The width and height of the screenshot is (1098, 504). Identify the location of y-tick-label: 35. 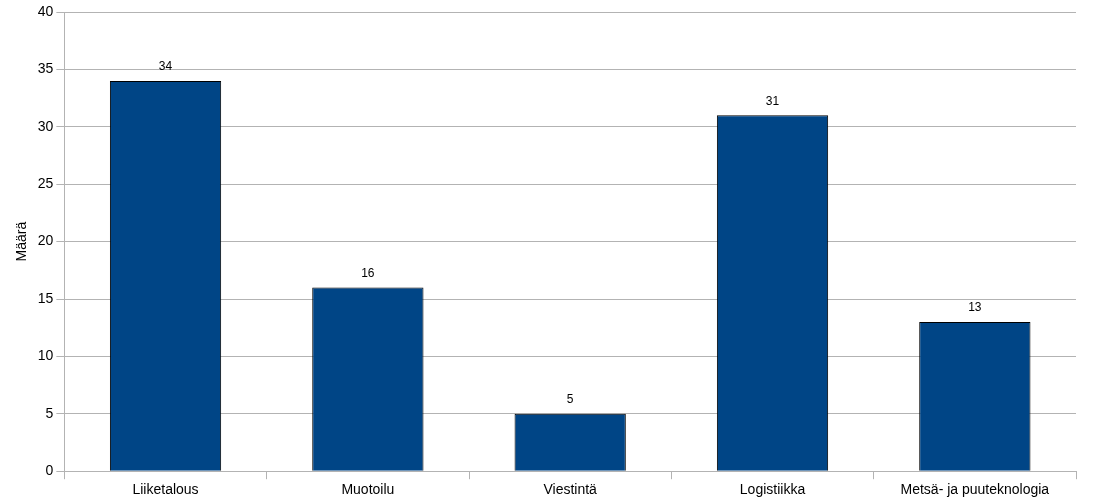
(45, 68).